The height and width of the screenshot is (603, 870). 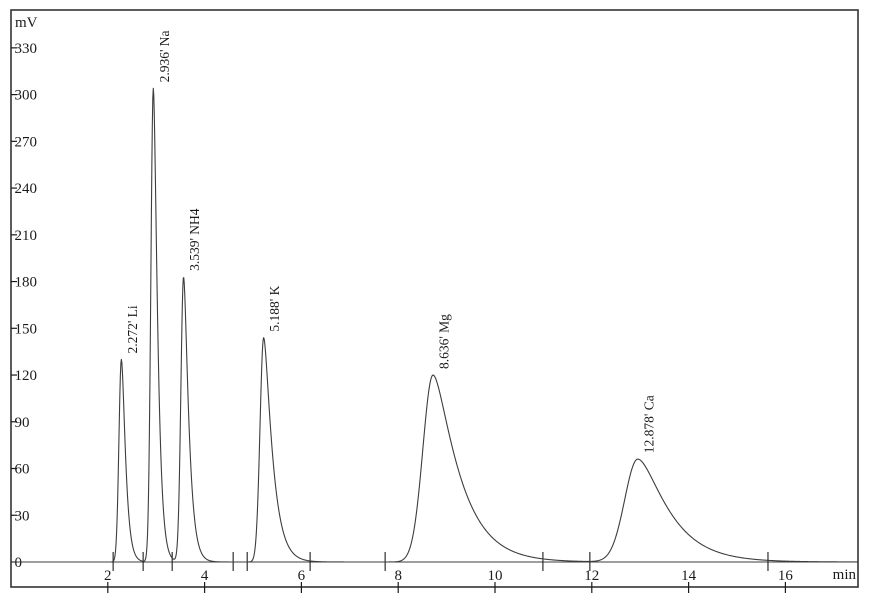 What do you see at coordinates (26, 236) in the screenshot?
I see `y-axis-tick-label: 210` at bounding box center [26, 236].